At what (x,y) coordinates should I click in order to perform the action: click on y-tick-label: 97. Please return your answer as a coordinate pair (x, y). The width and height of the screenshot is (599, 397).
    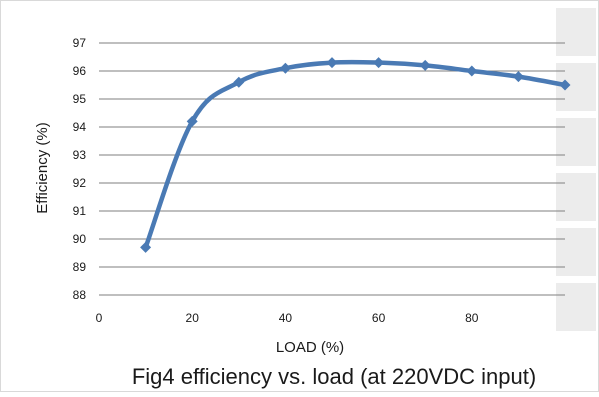
    Looking at the image, I should click on (80, 43).